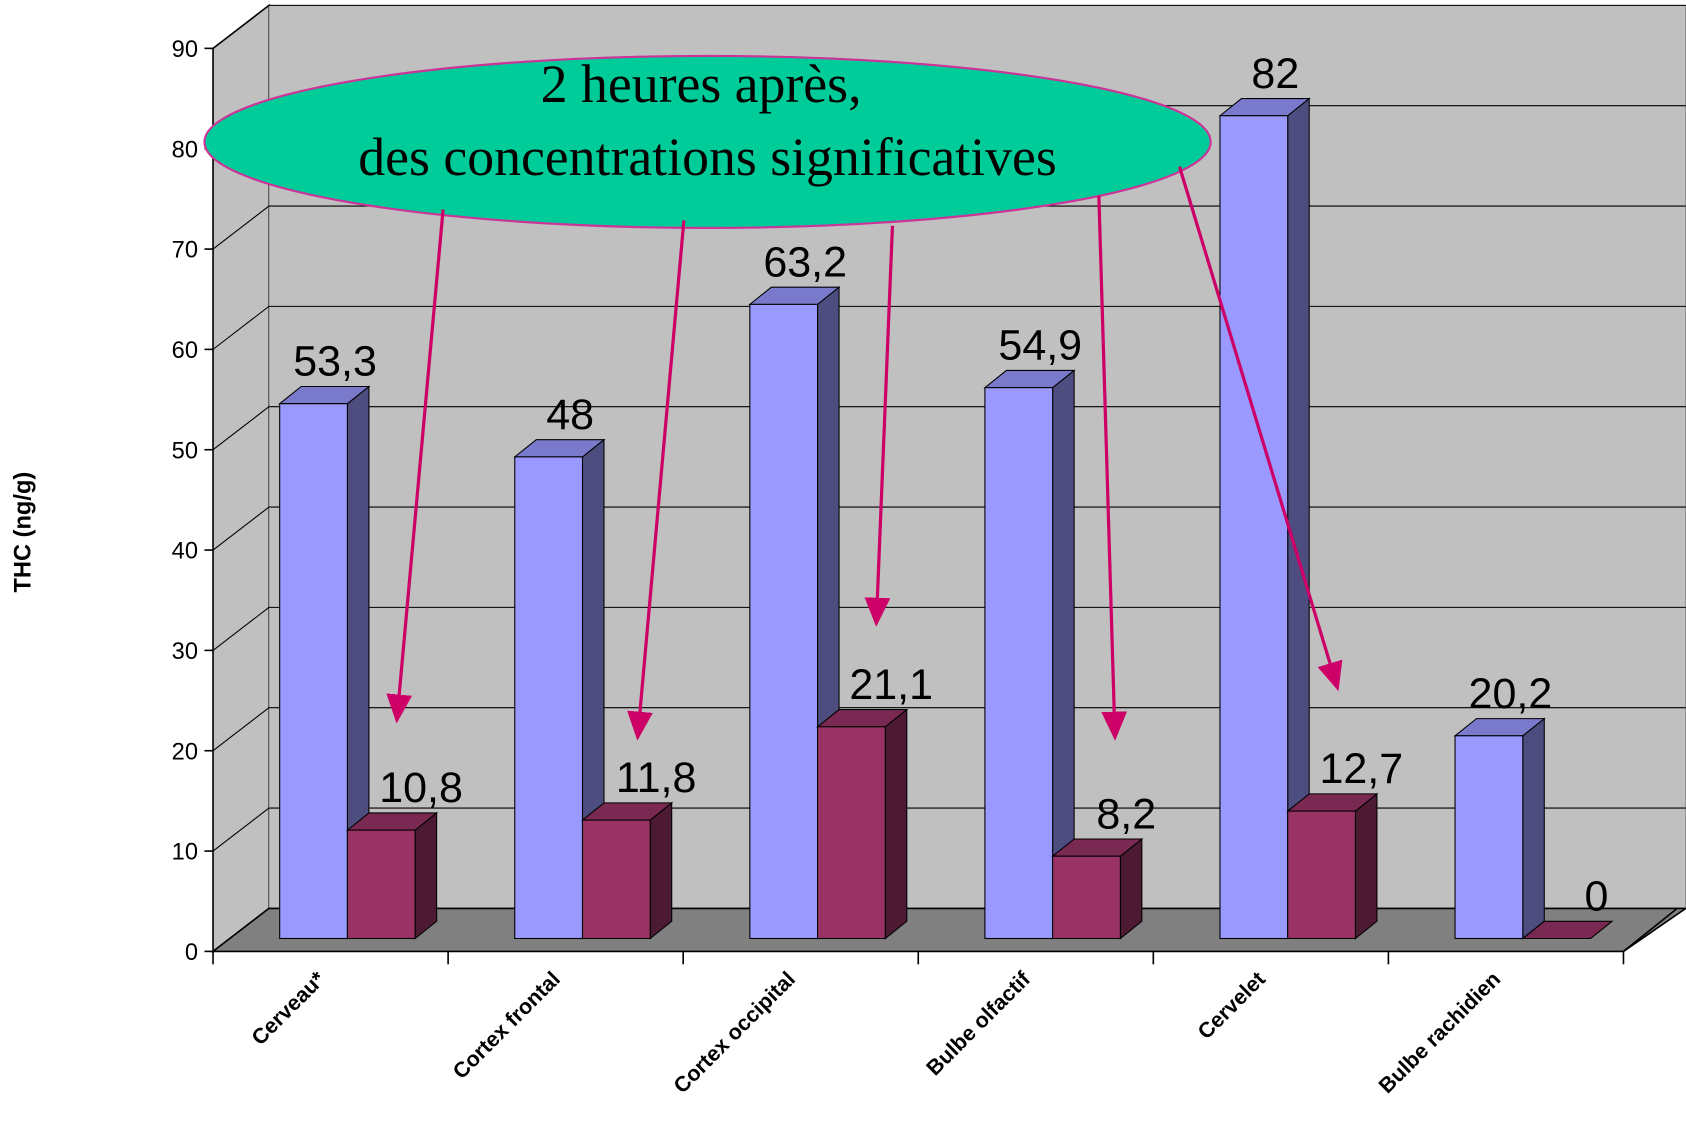  I want to click on y-tick-label: 50, so click(185, 451).